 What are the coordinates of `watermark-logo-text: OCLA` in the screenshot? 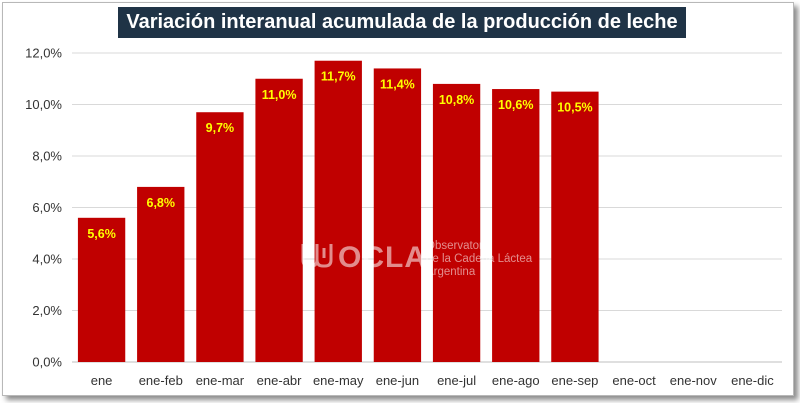 It's located at (382, 257).